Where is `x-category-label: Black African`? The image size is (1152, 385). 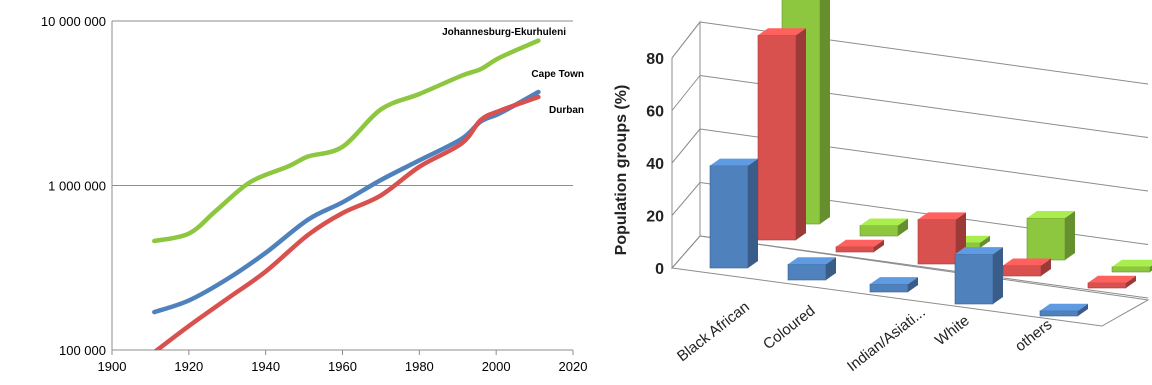 x-category-label: Black African is located at coordinates (713, 331).